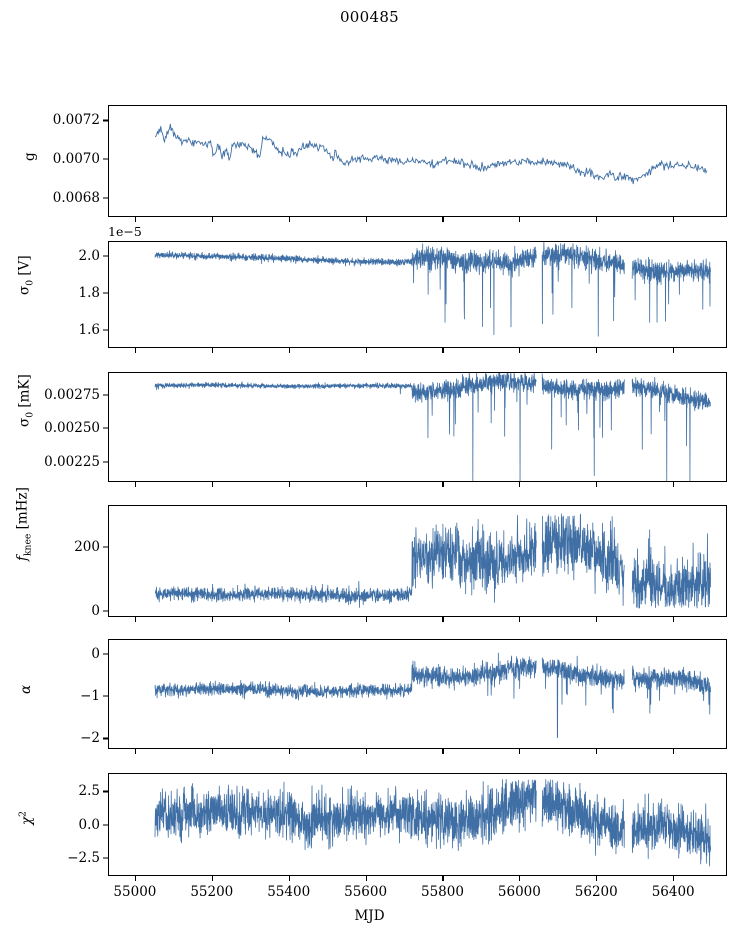 The image size is (739, 936). I want to click on y-tick-label: 0.0068, so click(76, 197).